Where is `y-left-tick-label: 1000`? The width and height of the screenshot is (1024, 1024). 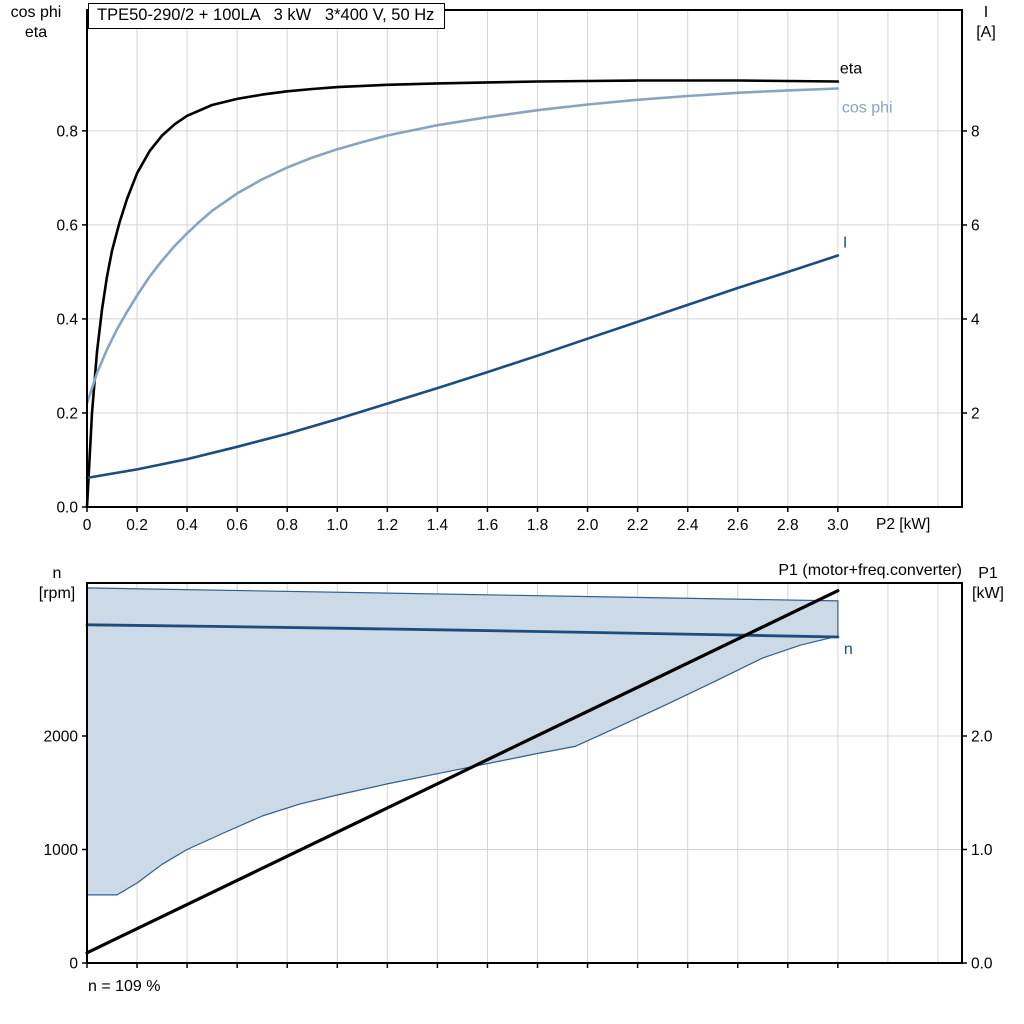 y-left-tick-label: 1000 is located at coordinates (61, 850).